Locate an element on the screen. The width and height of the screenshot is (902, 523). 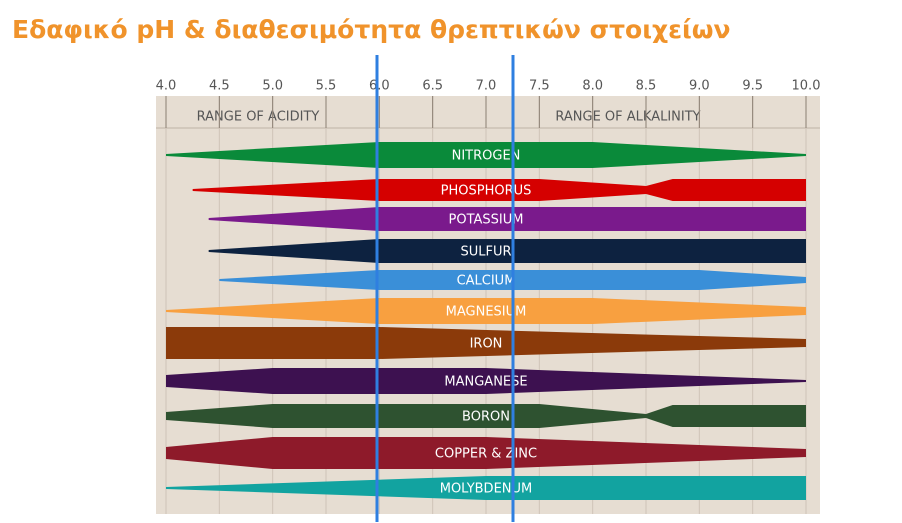
nutrient-label: CALCIUM is located at coordinates (486, 281).